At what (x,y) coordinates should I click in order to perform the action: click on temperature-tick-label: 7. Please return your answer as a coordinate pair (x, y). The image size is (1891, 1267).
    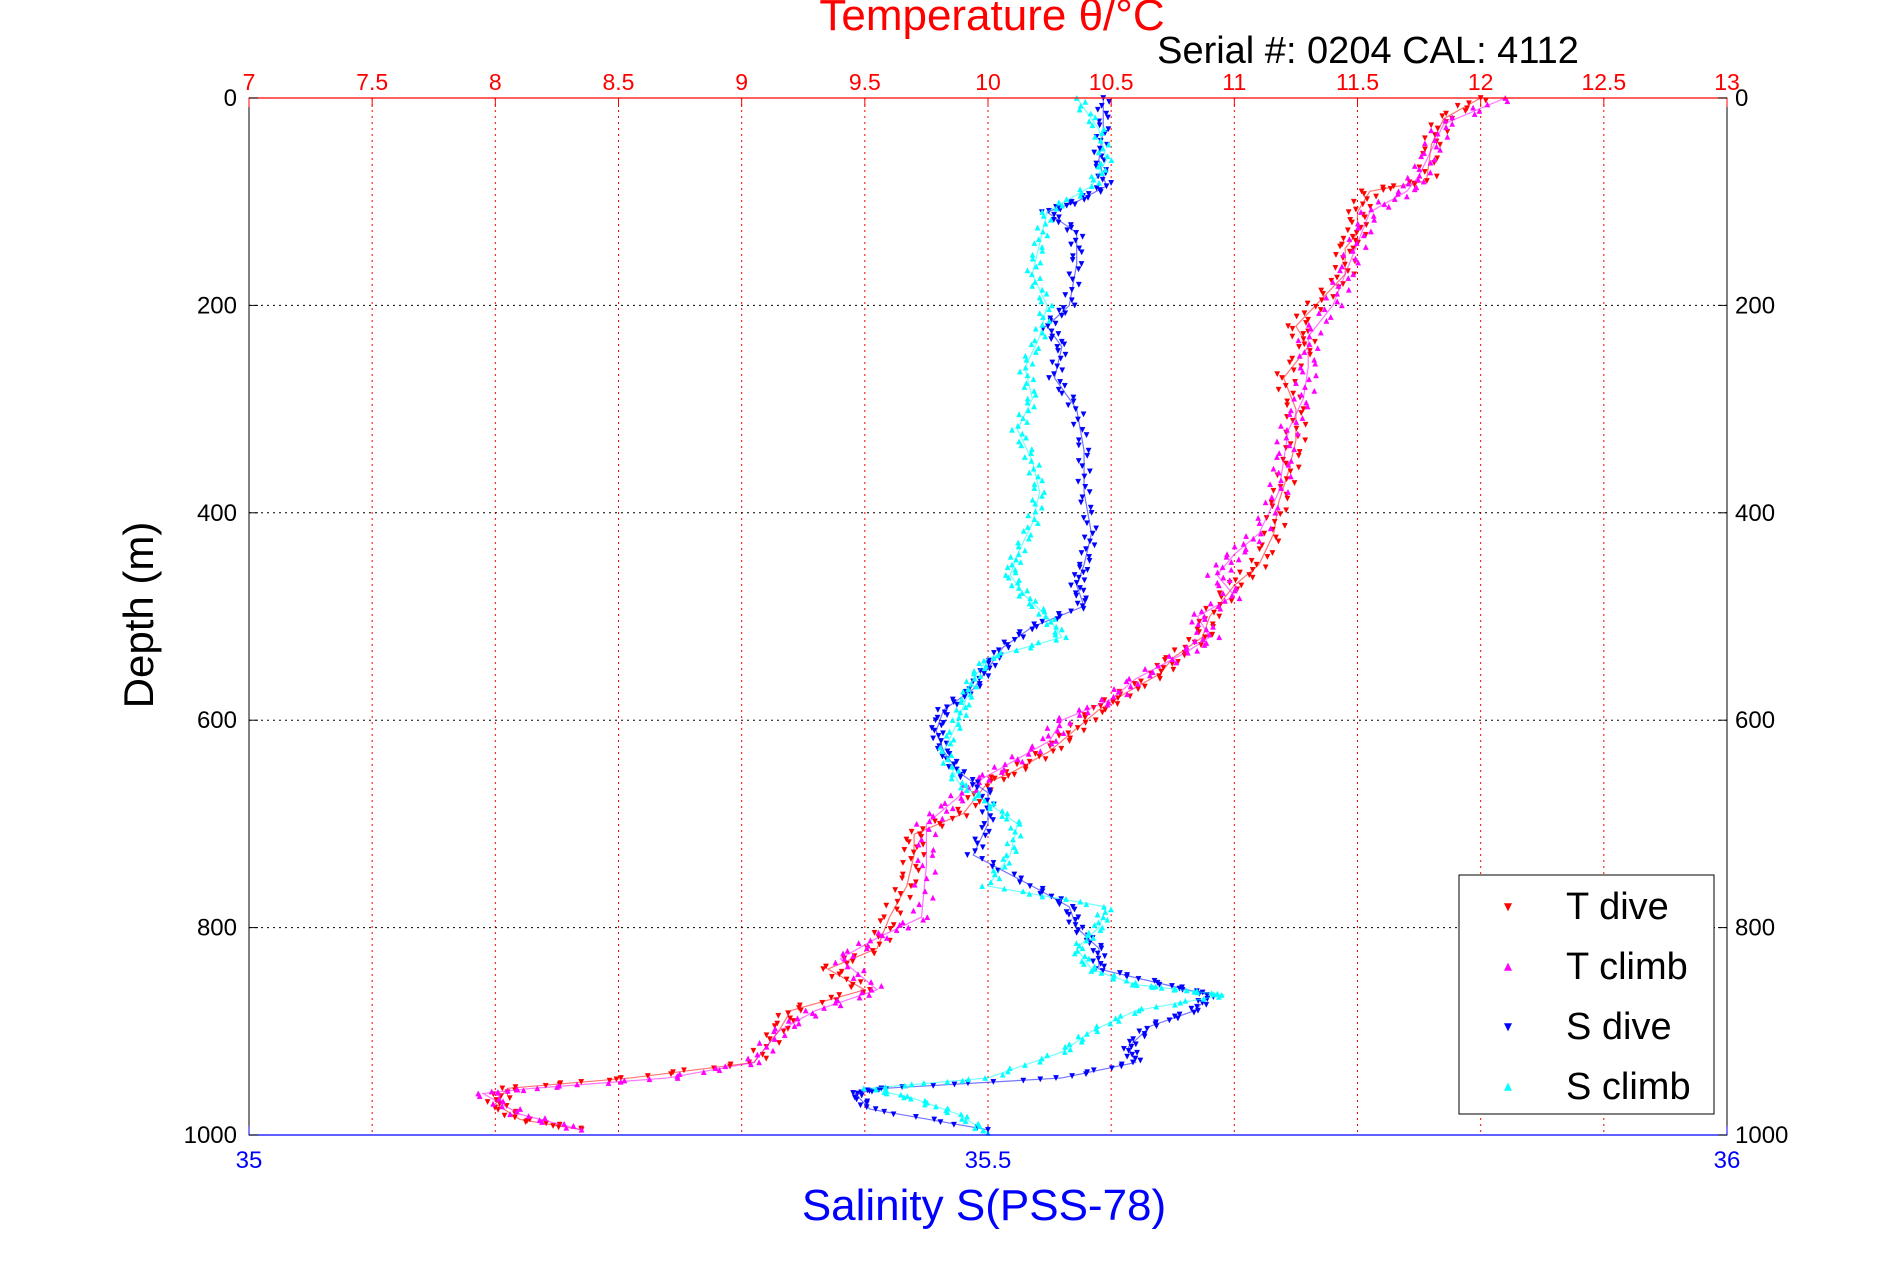
    Looking at the image, I should click on (249, 82).